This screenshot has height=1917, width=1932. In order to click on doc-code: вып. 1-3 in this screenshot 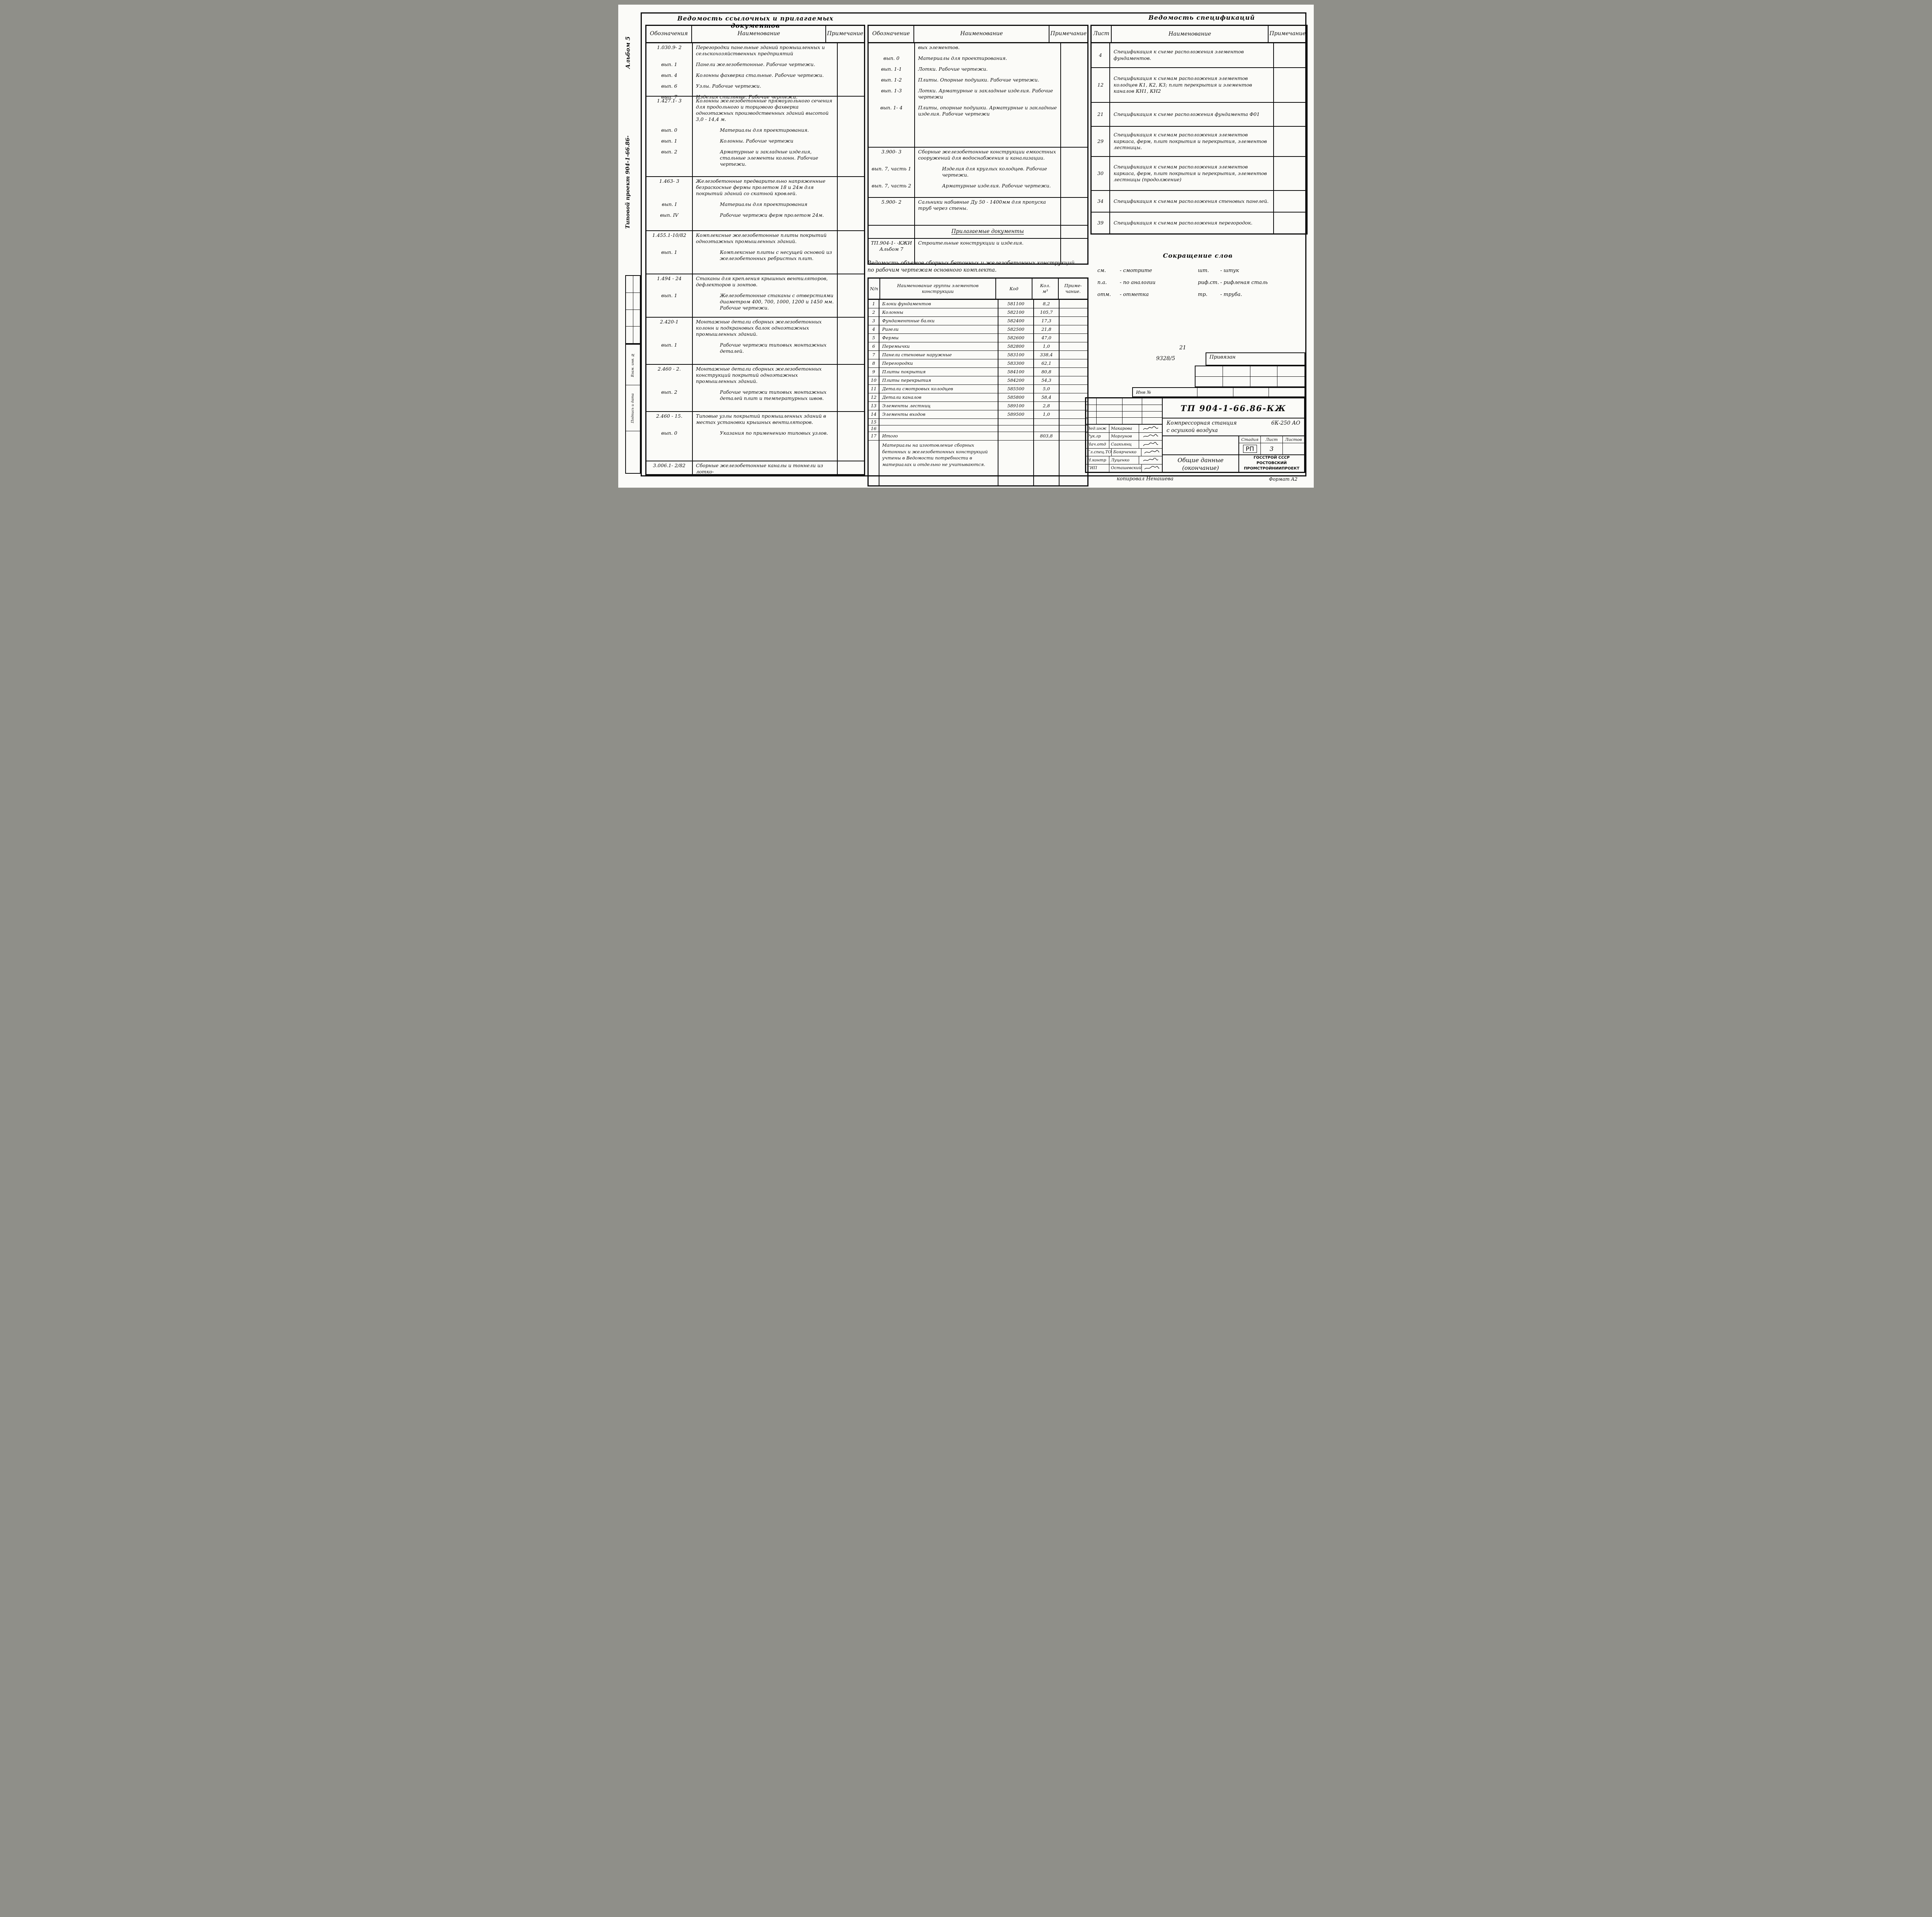, I will do `click(892, 92)`.